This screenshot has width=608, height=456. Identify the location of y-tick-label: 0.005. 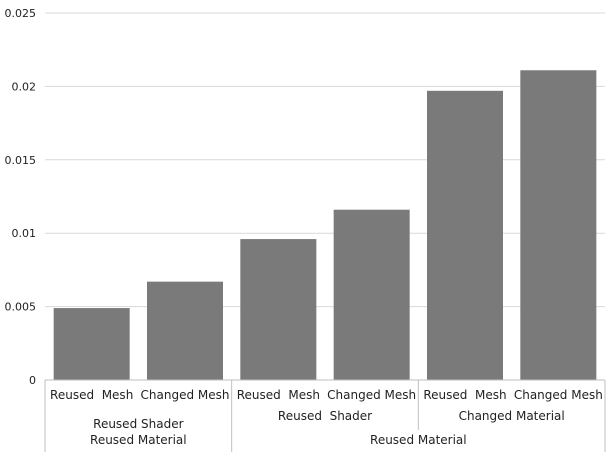
(21, 307).